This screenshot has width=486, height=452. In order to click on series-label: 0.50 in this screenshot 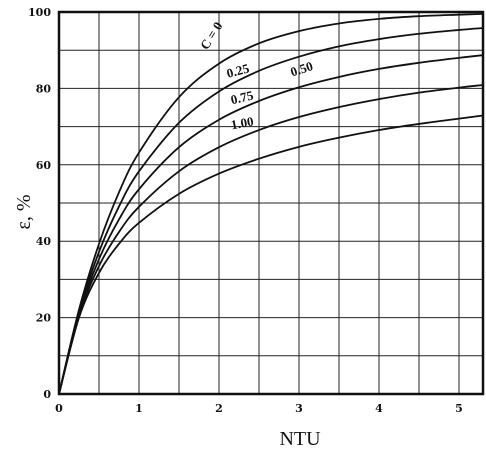, I will do `click(301, 68)`.